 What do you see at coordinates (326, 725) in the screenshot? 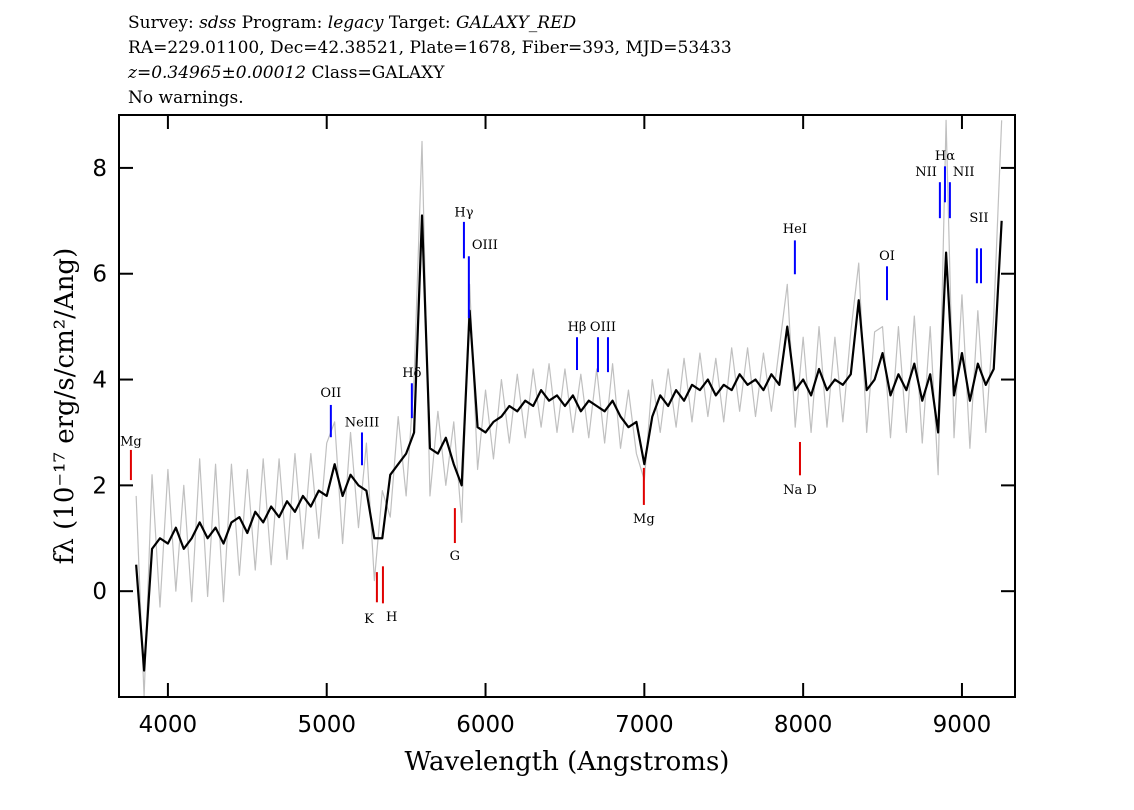
I see `x-tick-label: 5000` at bounding box center [326, 725].